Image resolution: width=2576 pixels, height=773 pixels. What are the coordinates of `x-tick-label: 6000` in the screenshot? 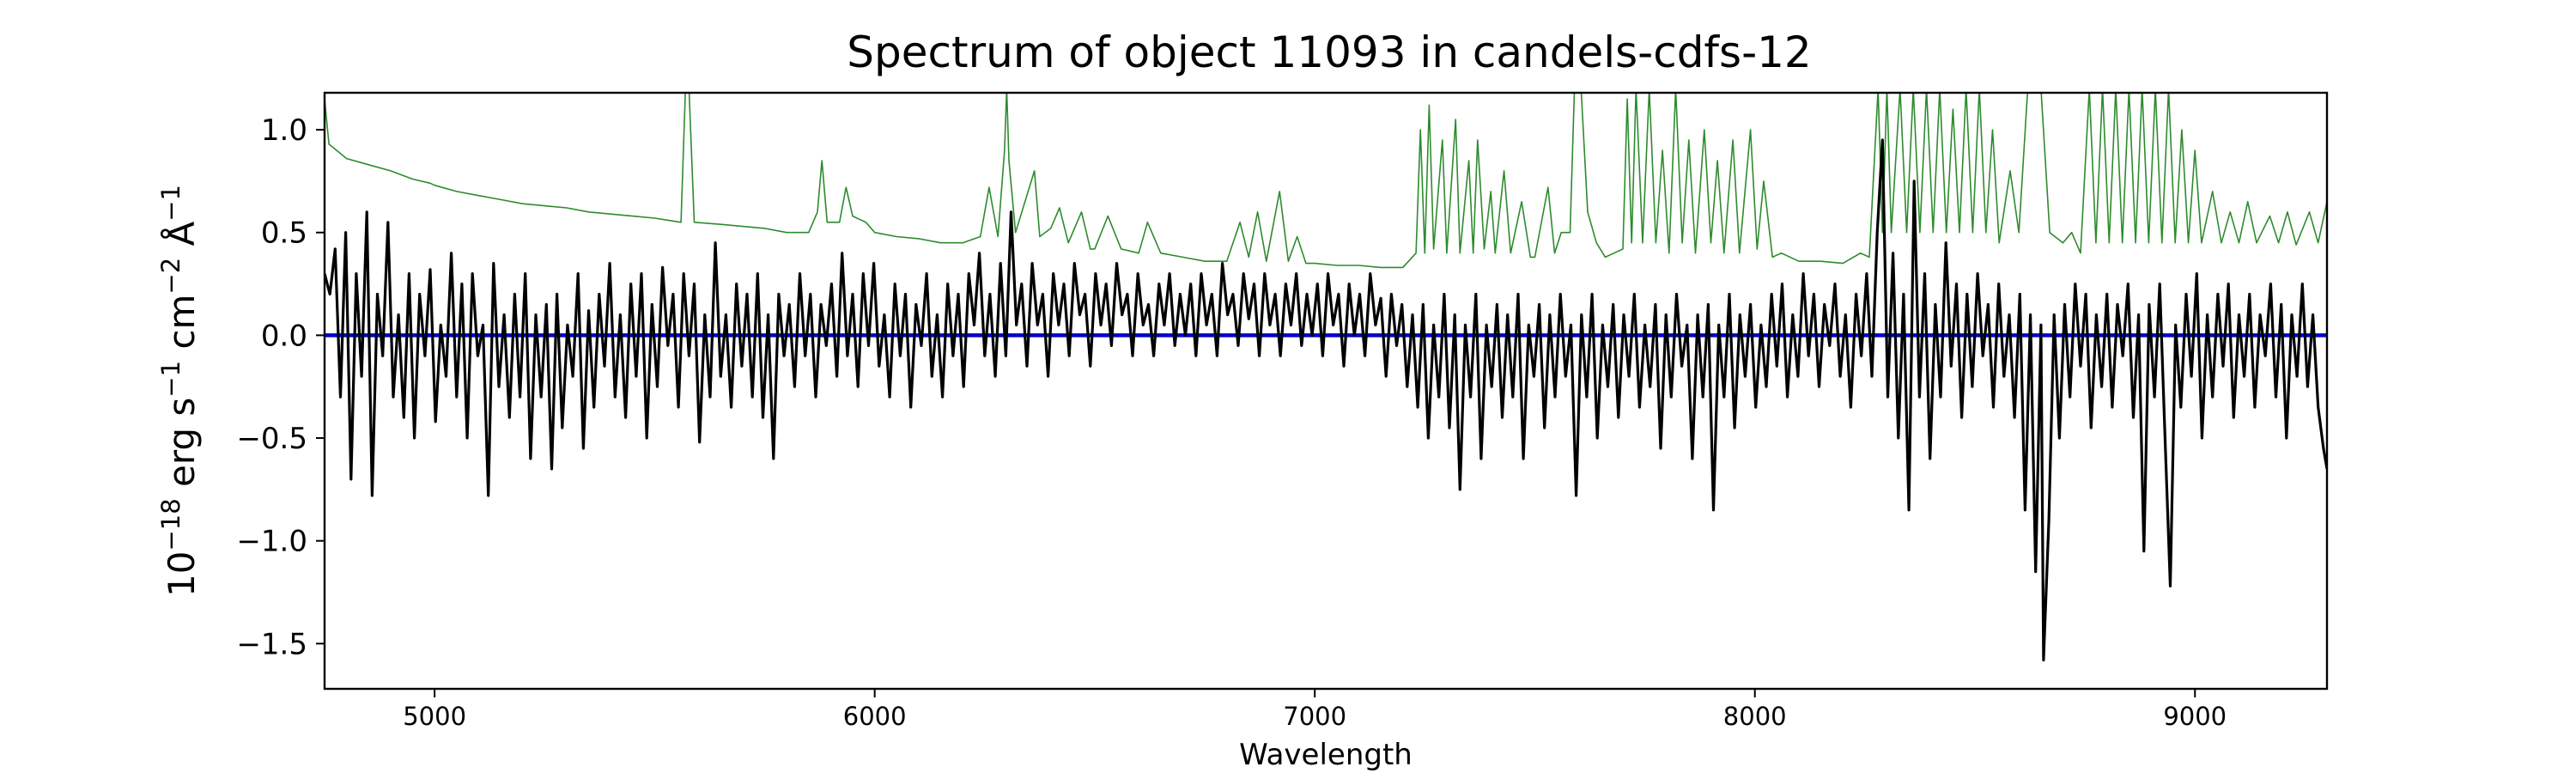 It's located at (875, 716).